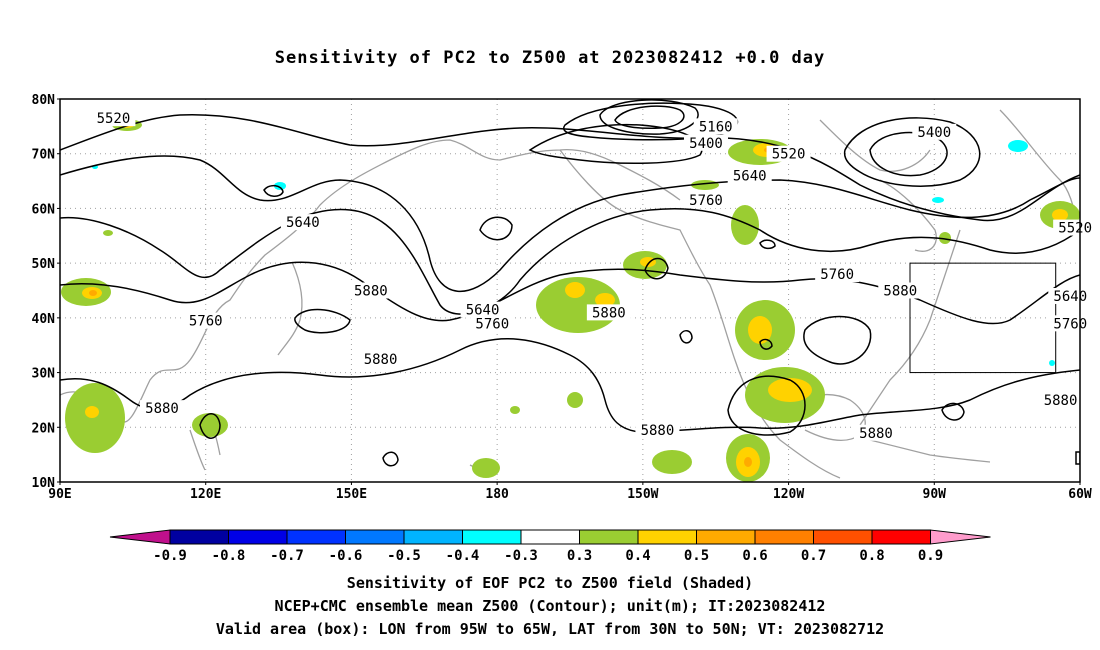 This screenshot has height=650, width=1100. What do you see at coordinates (908, 154) in the screenshot?
I see `contour-5400-inner` at bounding box center [908, 154].